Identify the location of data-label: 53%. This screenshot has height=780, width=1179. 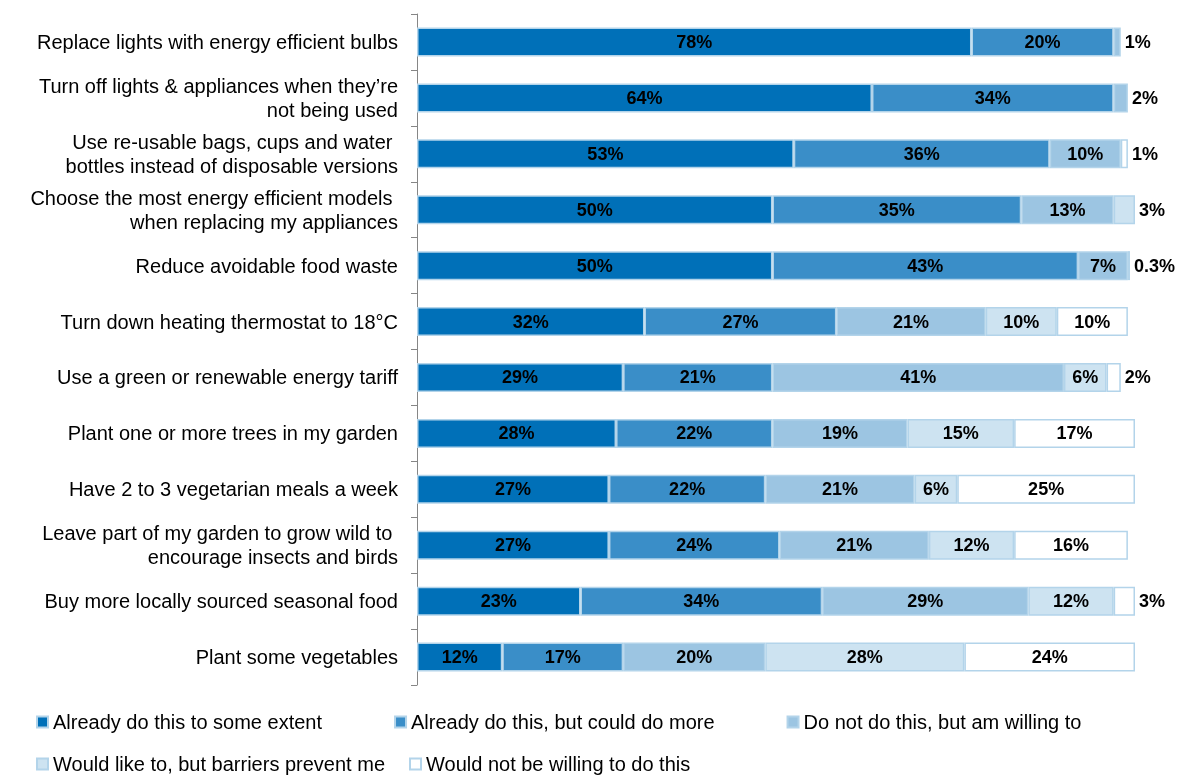
(605, 153).